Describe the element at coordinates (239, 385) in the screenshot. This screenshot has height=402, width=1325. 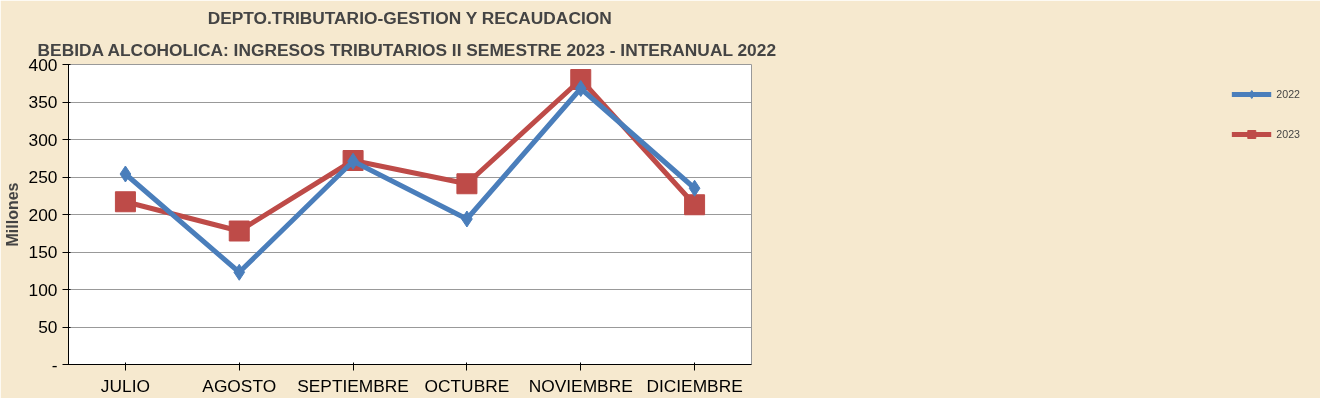
I see `x-tick-label: AGOSTO` at that location.